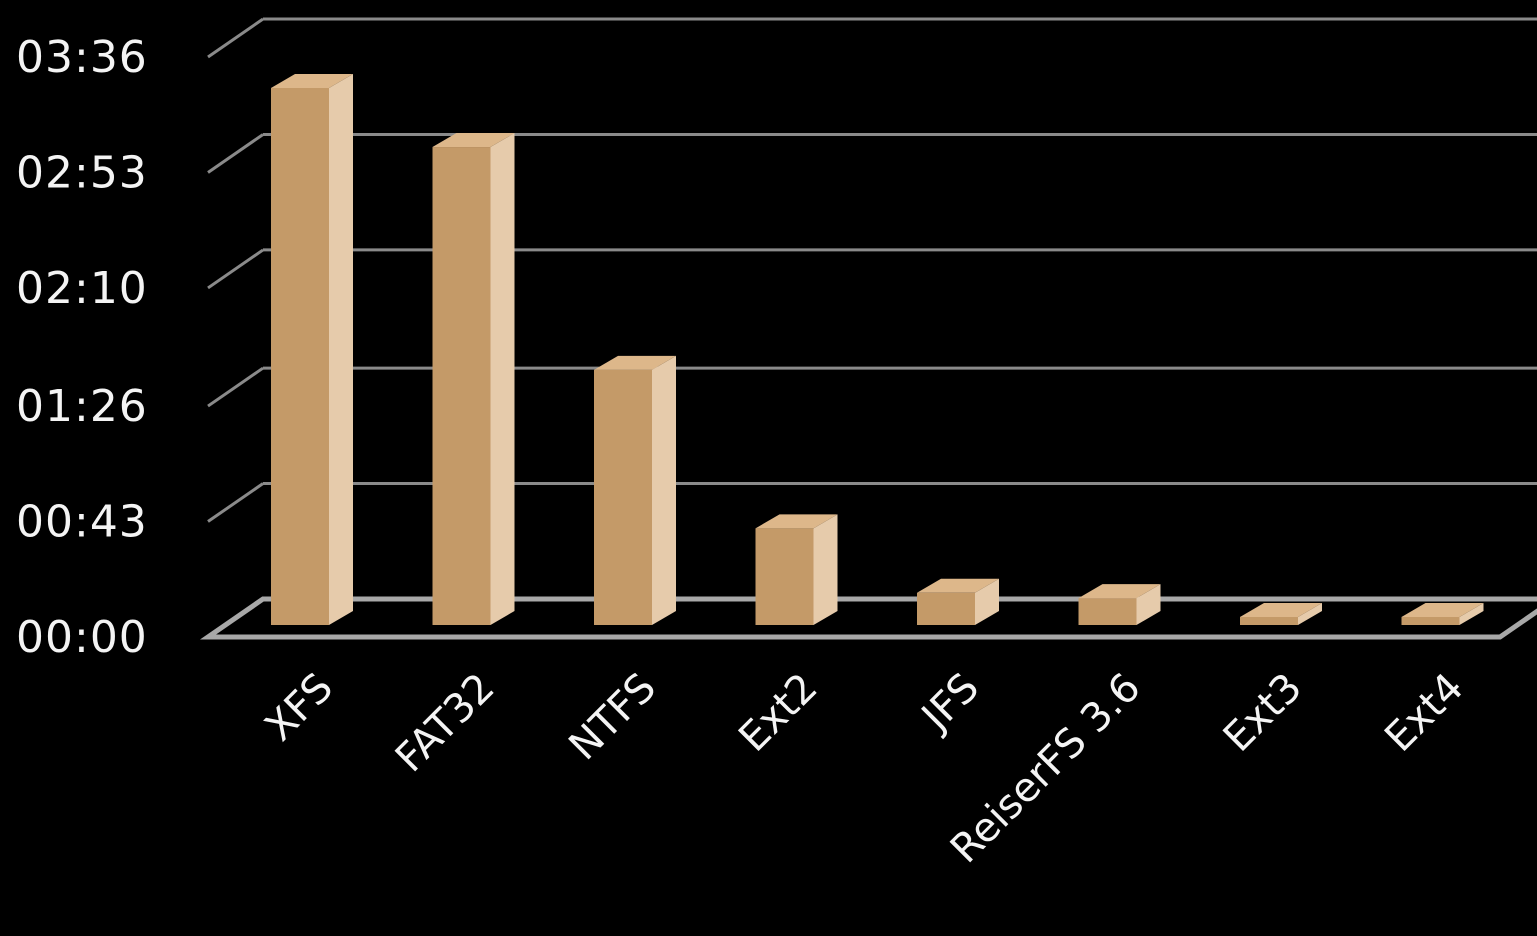  Describe the element at coordinates (82, 637) in the screenshot. I see `y-tick-label: 00:00` at that location.